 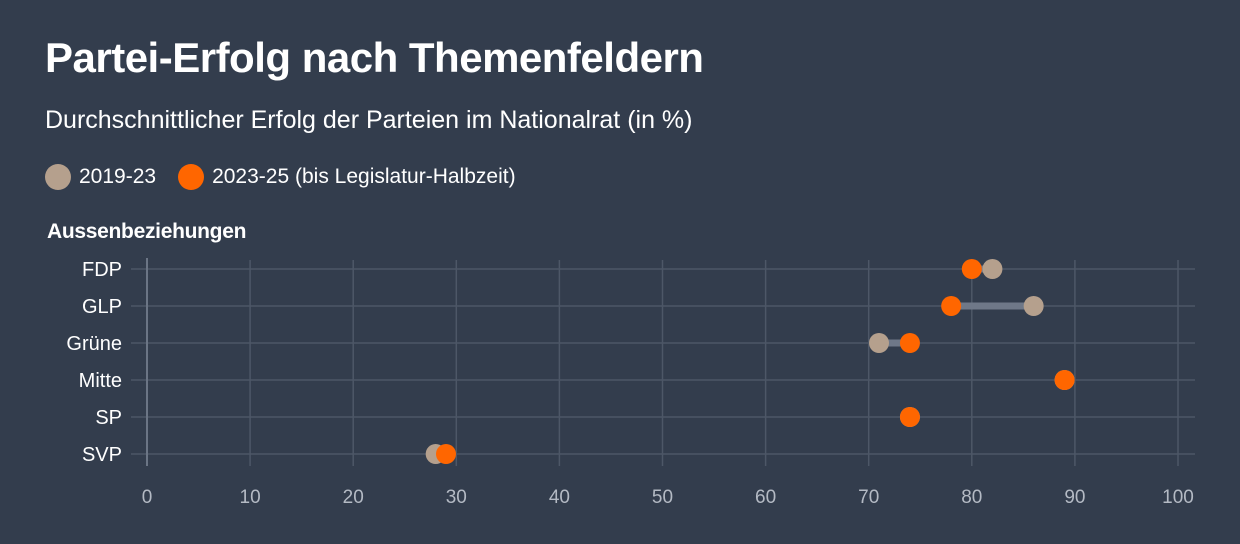 I want to click on section-title: Aussenbeziehungen, so click(x=147, y=231).